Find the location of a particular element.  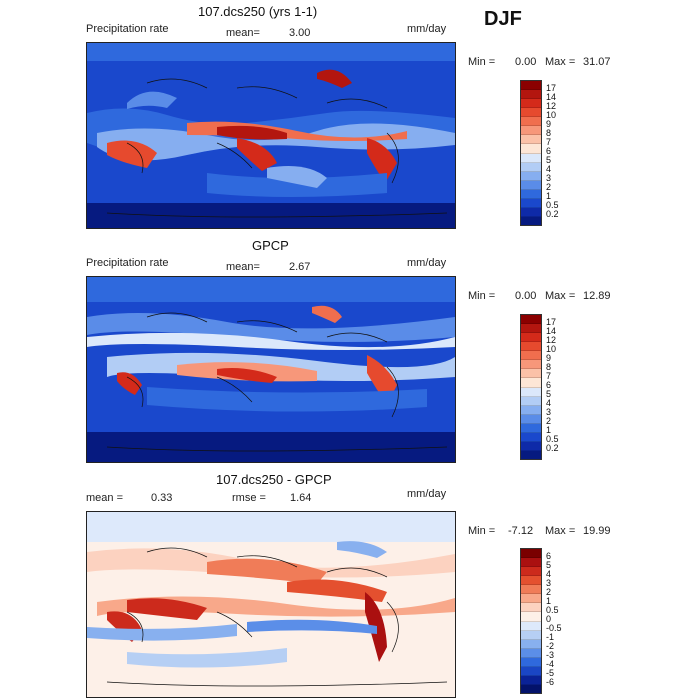

panel-3-mean-value: 0.33 is located at coordinates (162, 498).